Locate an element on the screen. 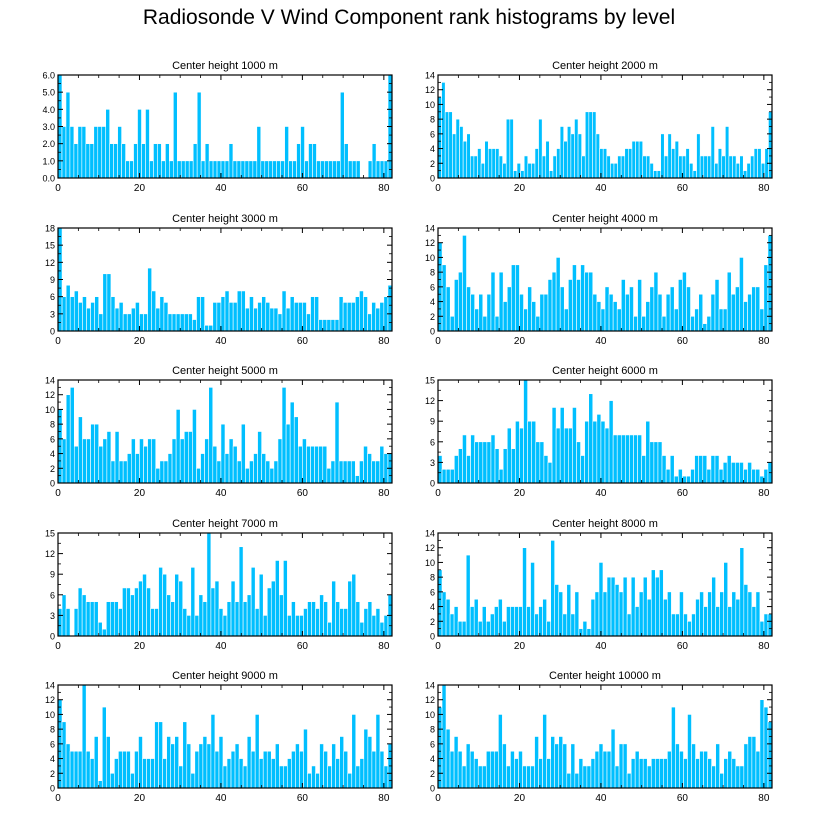  y-tick-label: 2 is located at coordinates (432, 774).